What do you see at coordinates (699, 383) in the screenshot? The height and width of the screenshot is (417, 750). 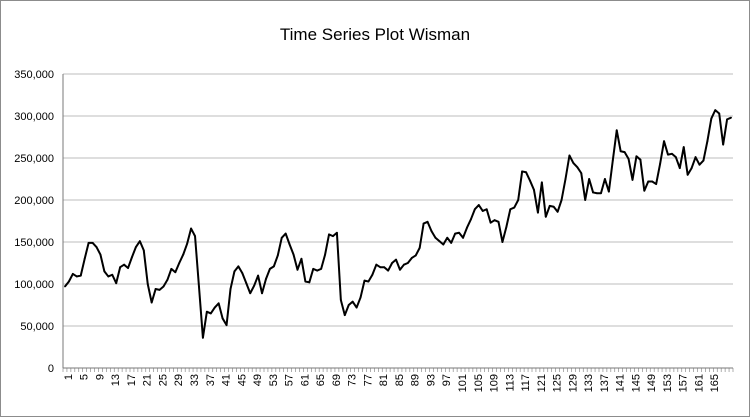 I see `x-tick-label: 161` at bounding box center [699, 383].